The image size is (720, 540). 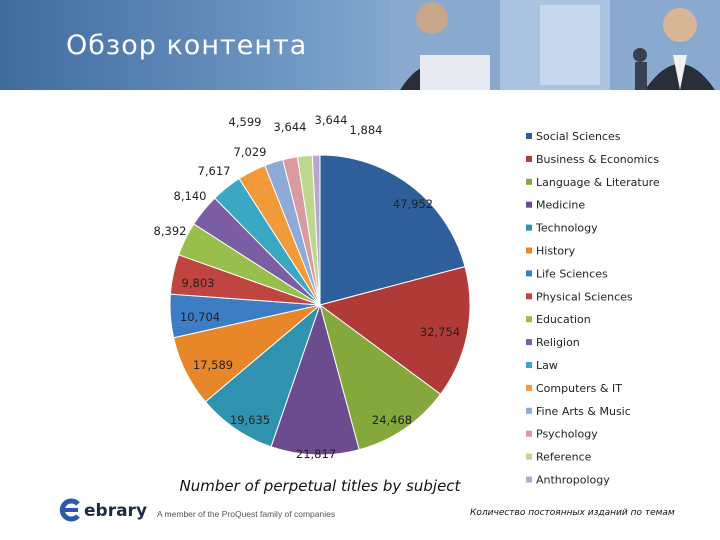 What do you see at coordinates (392, 230) in the screenshot?
I see `pie-slice-social-sciences` at bounding box center [392, 230].